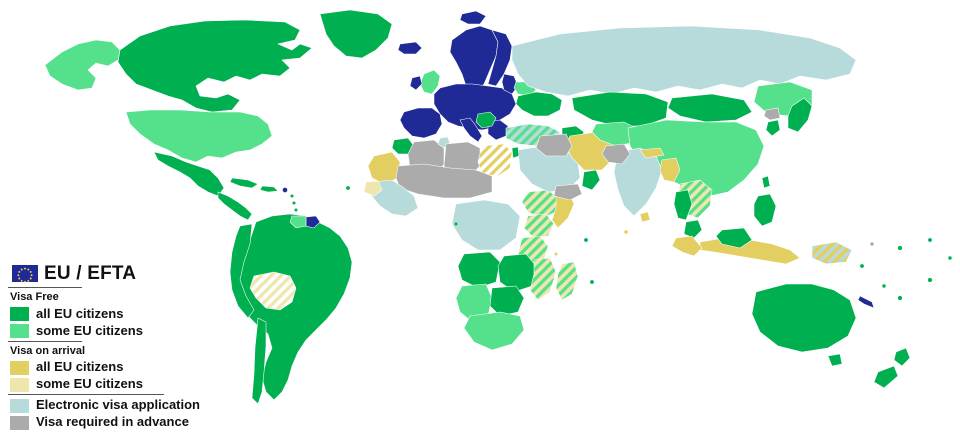 This screenshot has width=960, height=437. What do you see at coordinates (734, 238) in the screenshot?
I see `country-borneo` at bounding box center [734, 238].